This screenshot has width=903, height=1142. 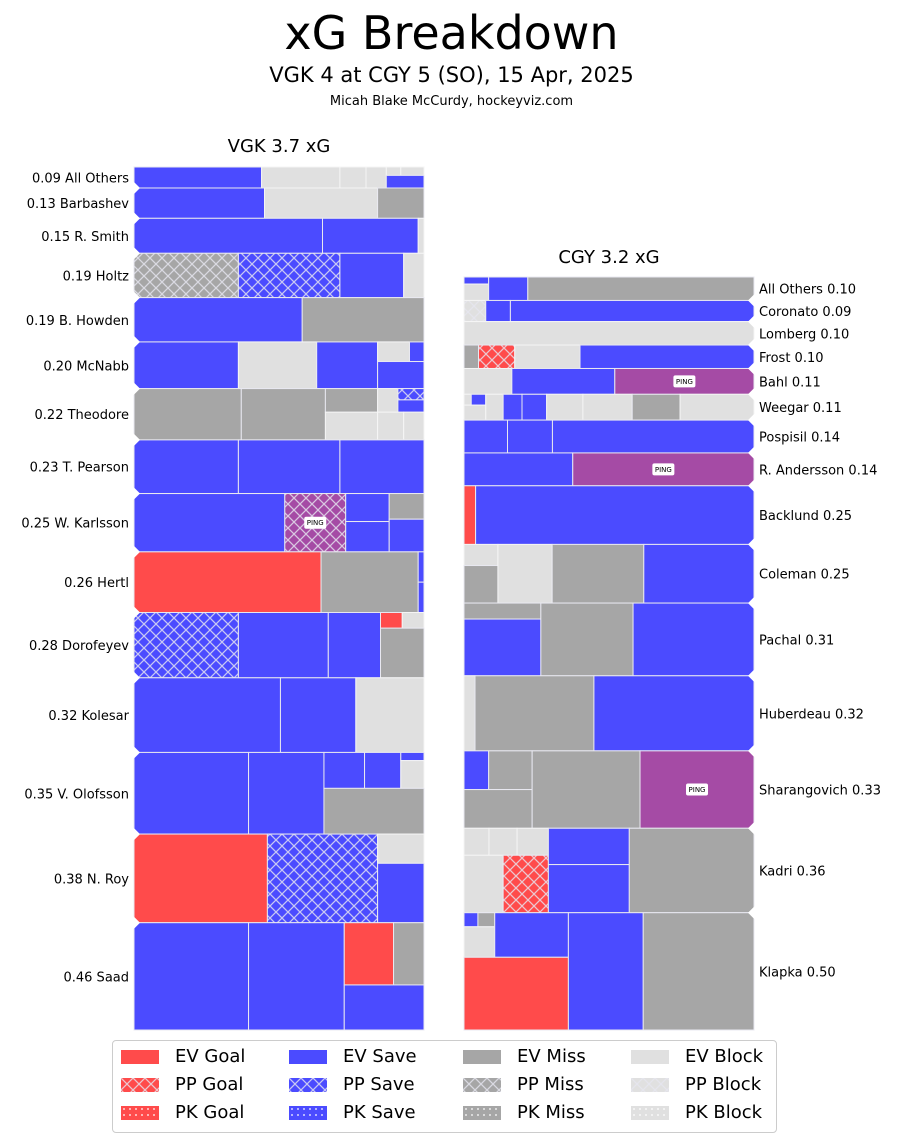 I want to click on shot-rect-ev-goal, so click(x=200, y=878).